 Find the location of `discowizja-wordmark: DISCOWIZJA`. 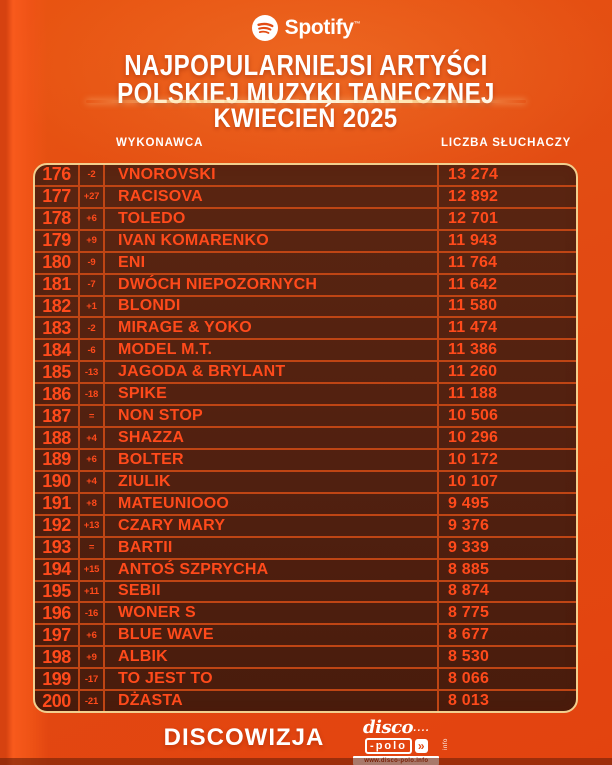

discowizja-wordmark: DISCOWIZJA is located at coordinates (244, 737).